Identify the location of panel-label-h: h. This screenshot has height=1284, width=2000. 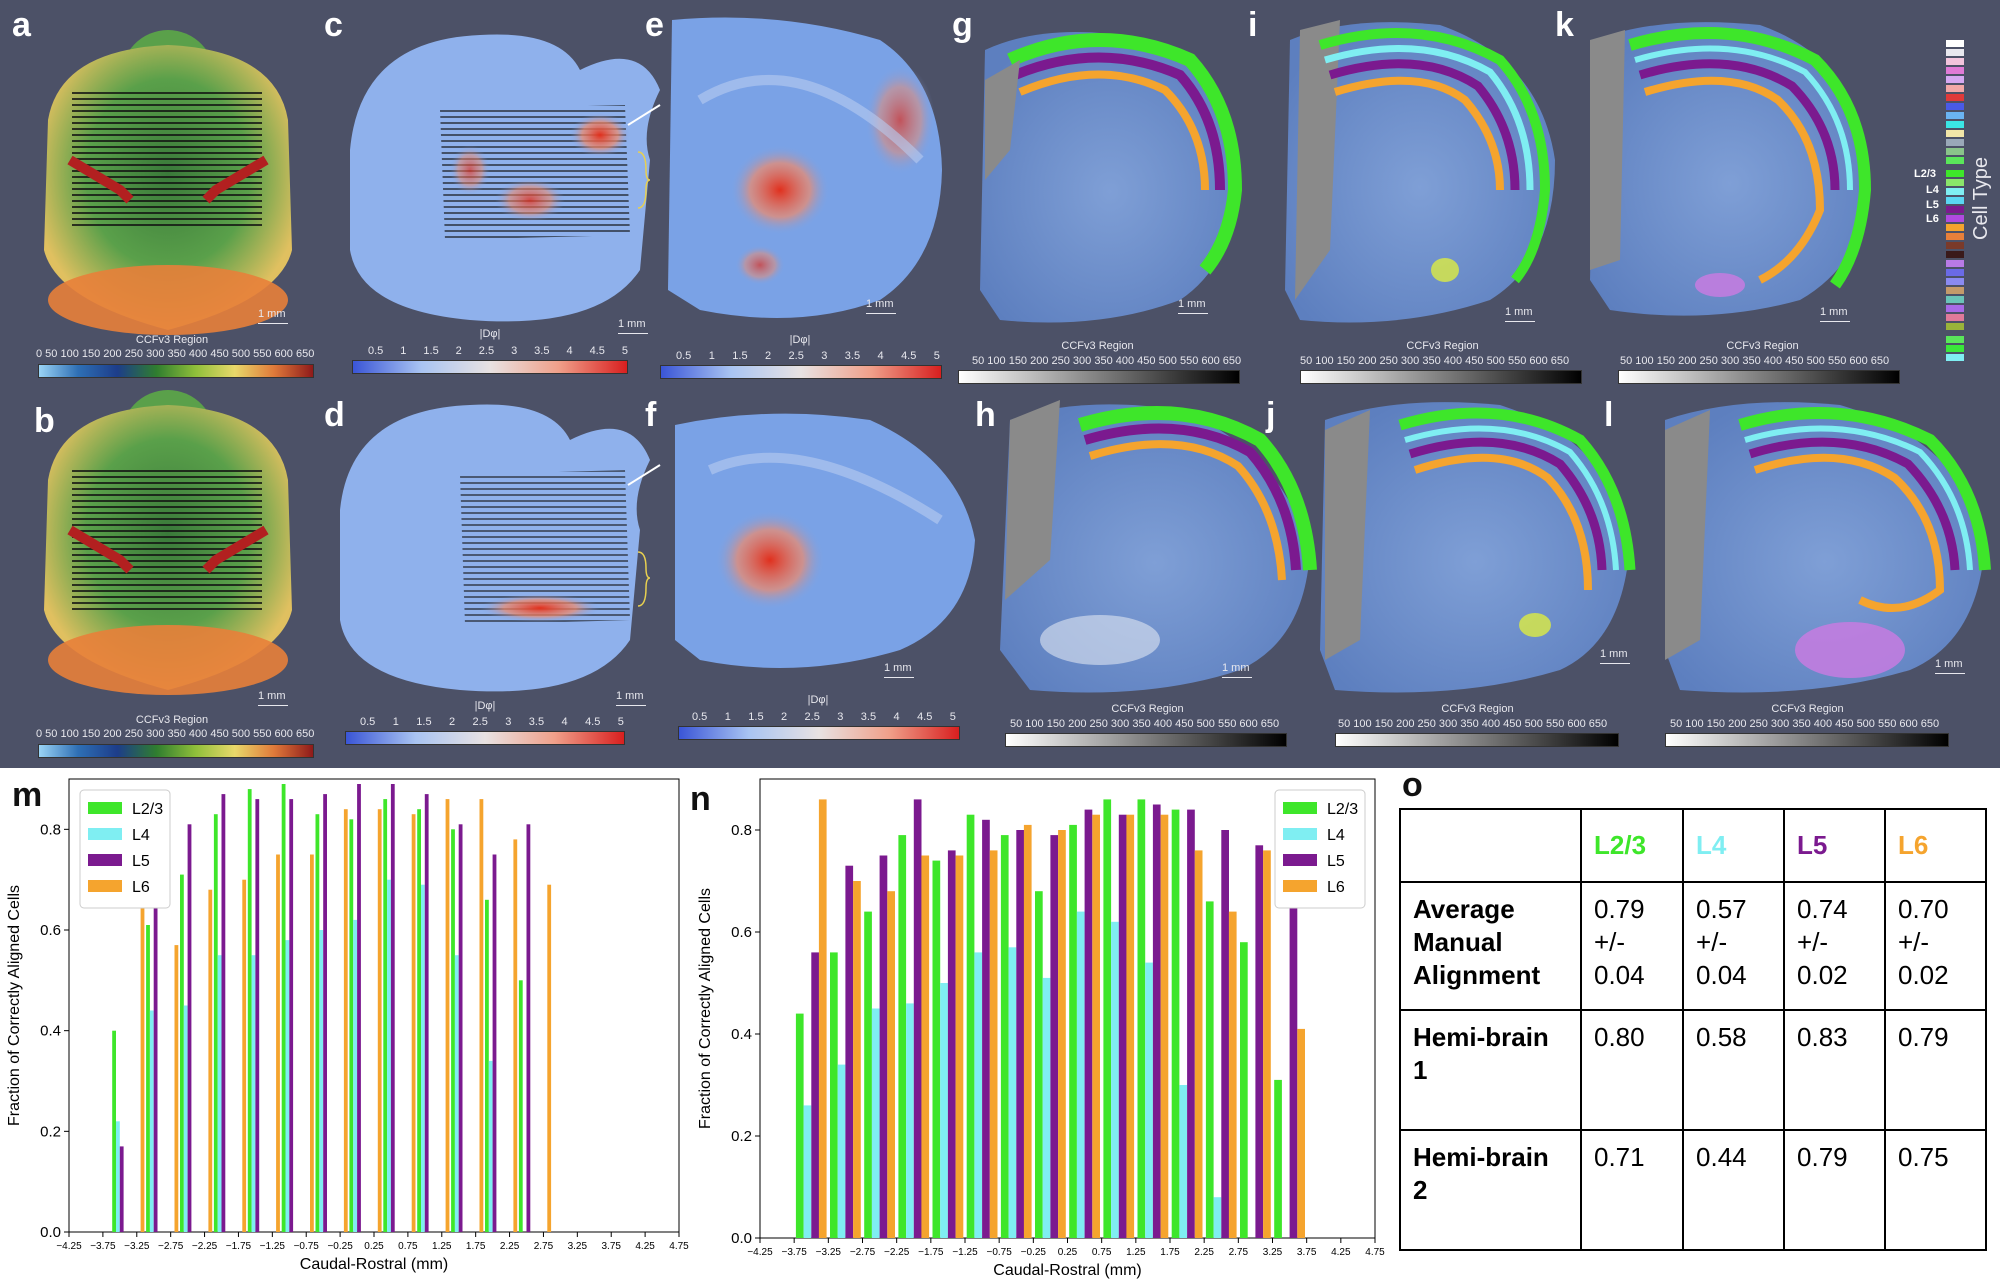
(985, 415).